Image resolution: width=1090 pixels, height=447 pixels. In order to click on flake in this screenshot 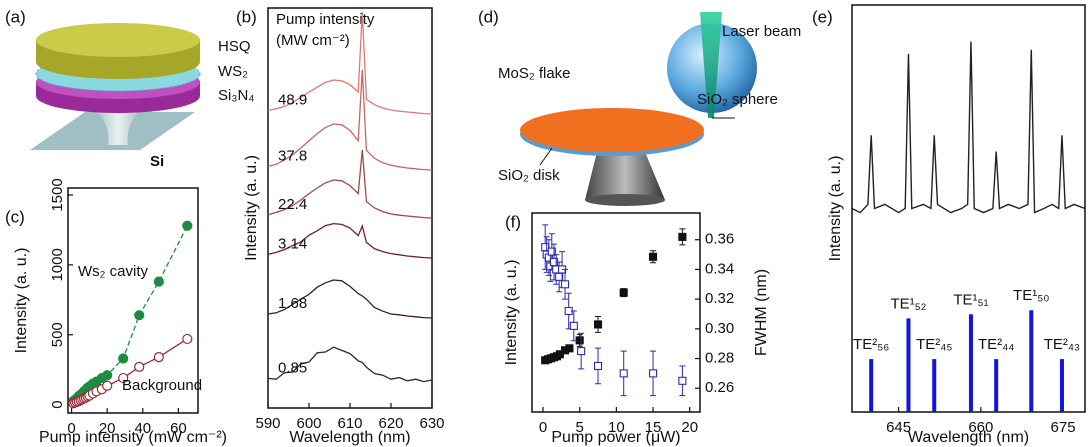, I will do `click(612, 130)`.